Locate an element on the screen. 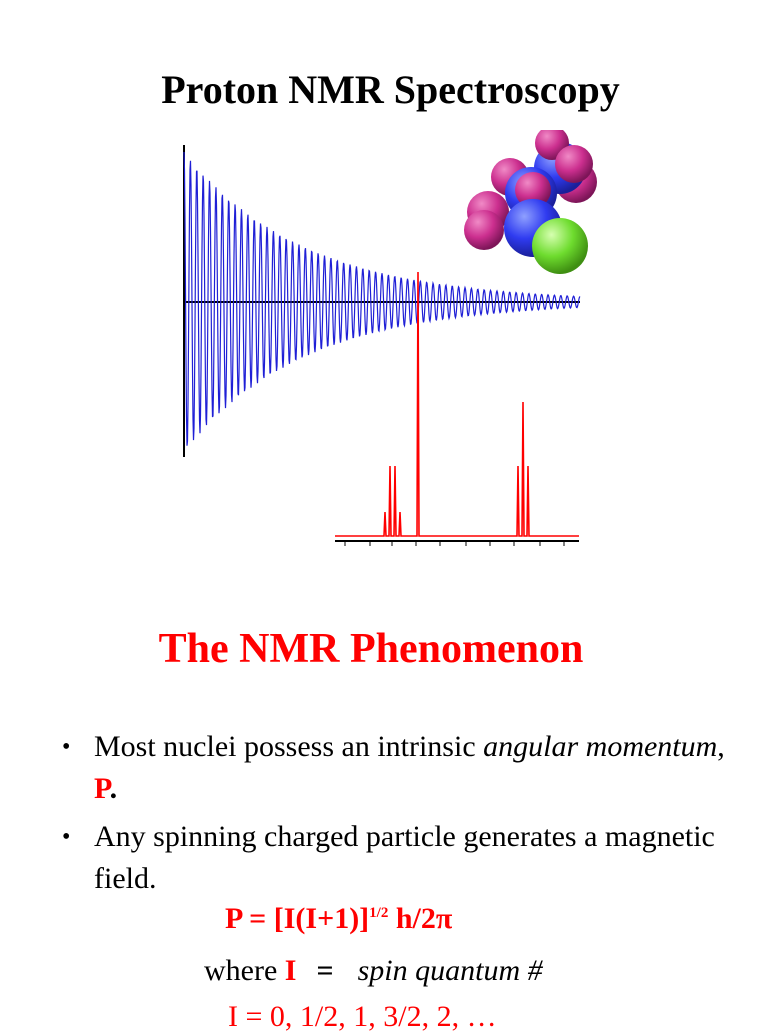 The height and width of the screenshot is (1034, 768). slide-title: Proton NMR Spectroscopy is located at coordinates (390, 89).